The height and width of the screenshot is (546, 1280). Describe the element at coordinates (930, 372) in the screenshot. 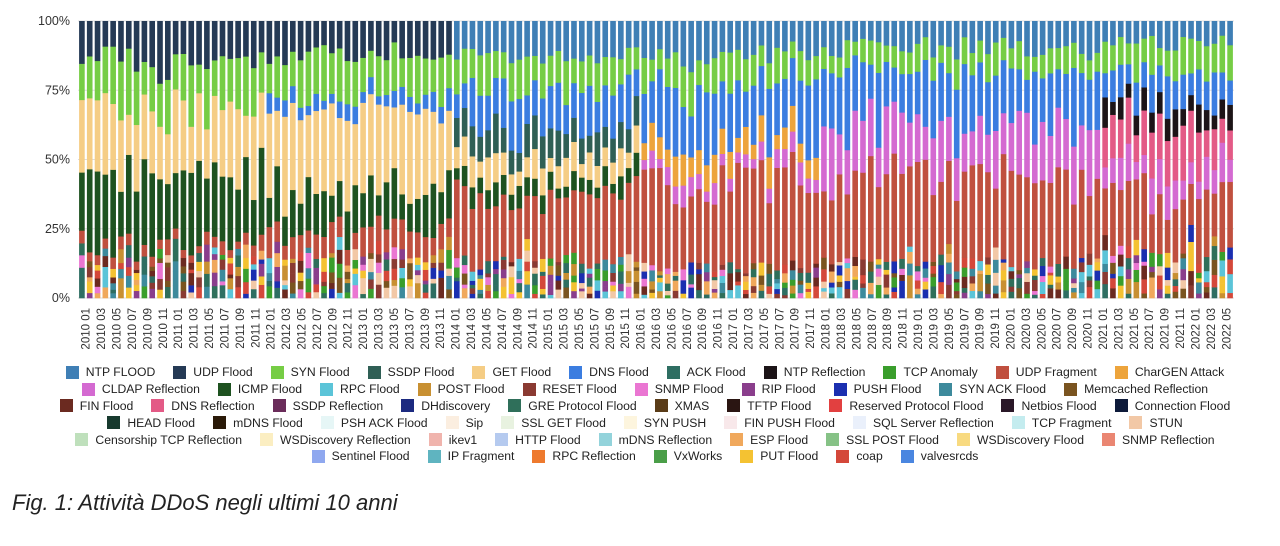

I see `legend-item: TCP Anomaly` at that location.